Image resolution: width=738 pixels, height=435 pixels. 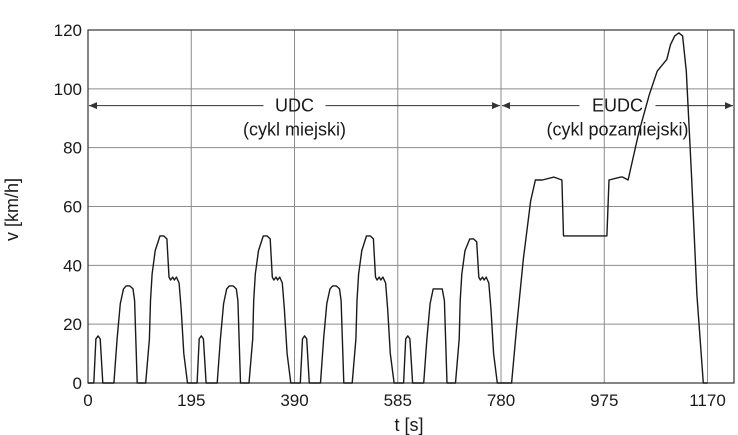 I want to click on y-tick-label: 60, so click(x=72, y=207).